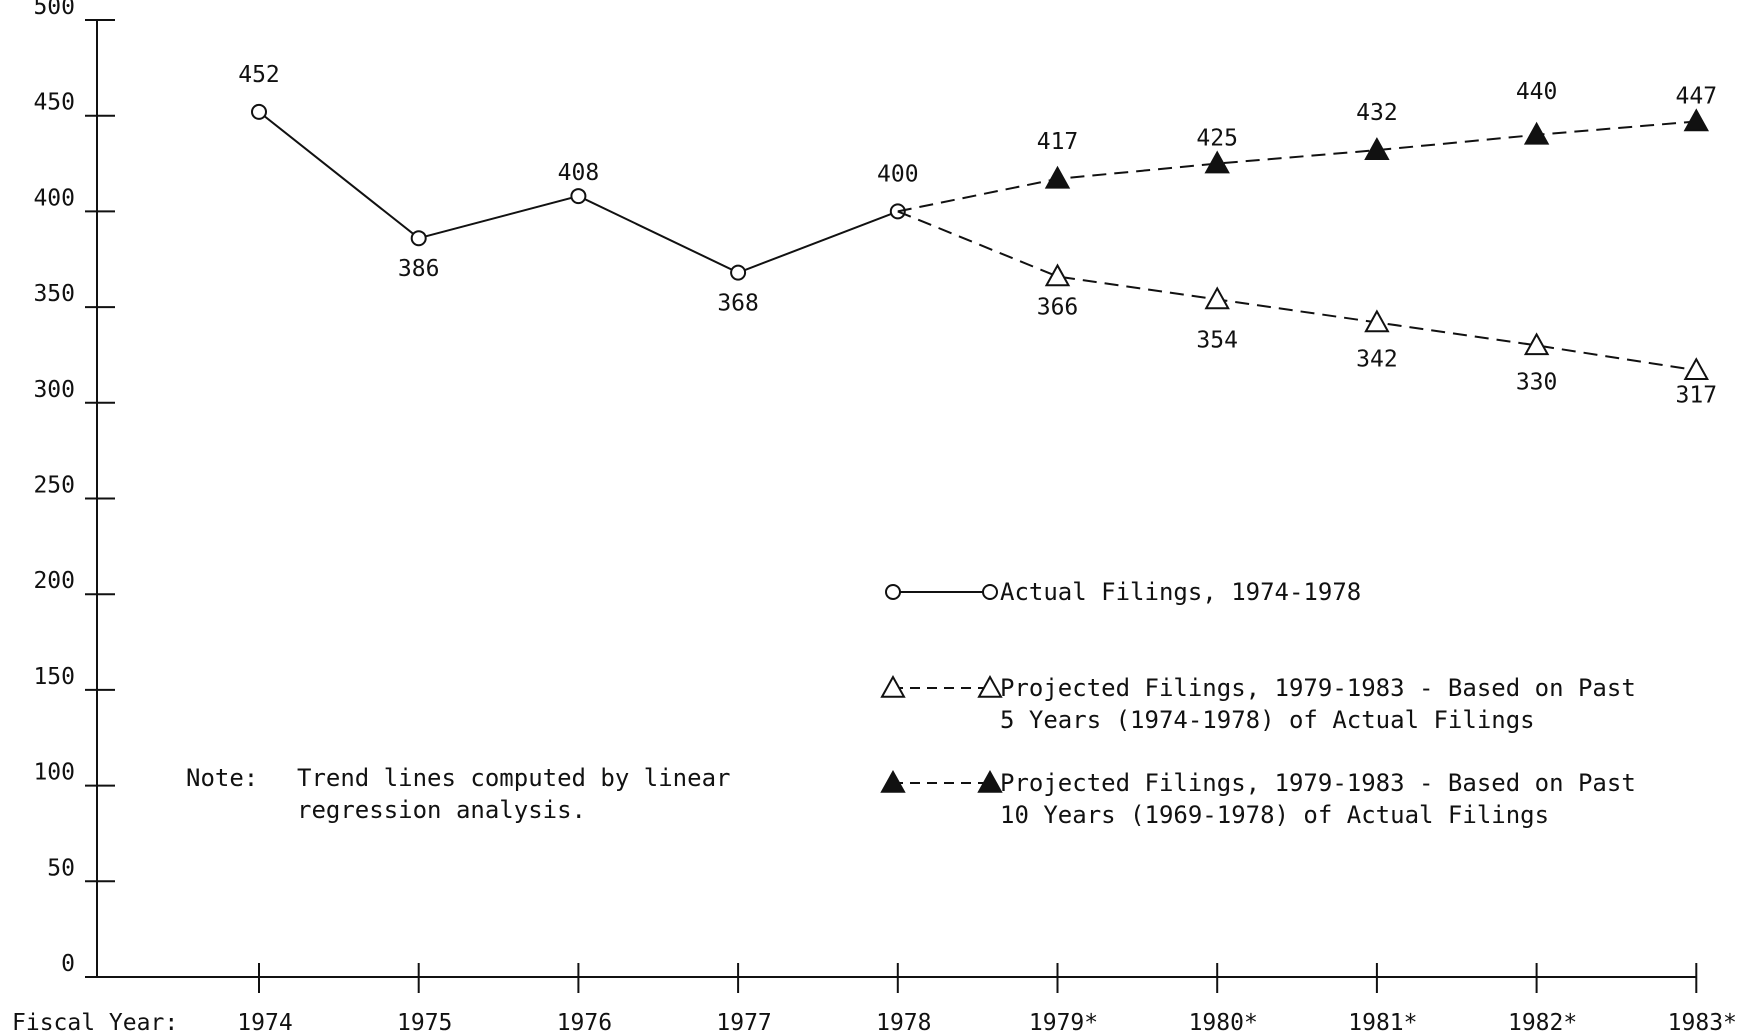  Describe the element at coordinates (1537, 382) in the screenshot. I see `data-label: 330` at that location.